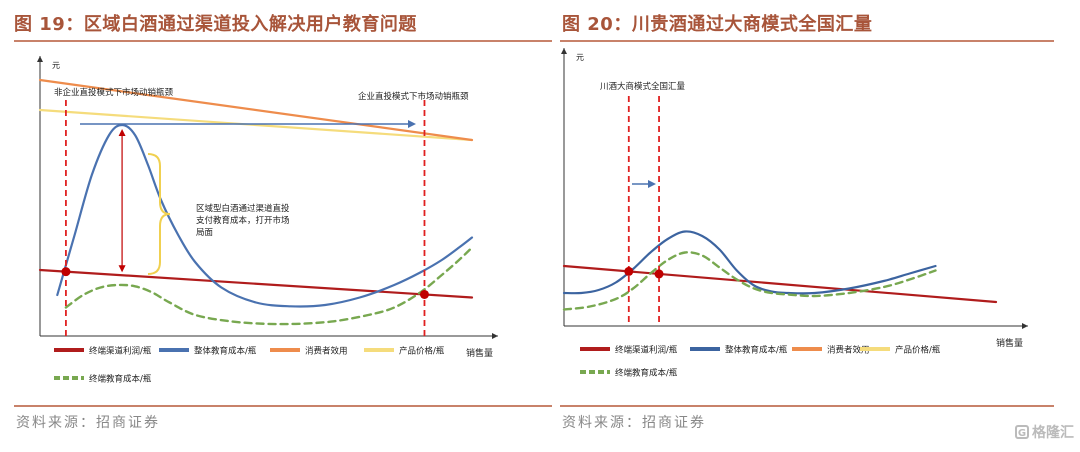  What do you see at coordinates (122, 269) in the screenshot?
I see `fig19-gap-arrow-down-icon` at bounding box center [122, 269].